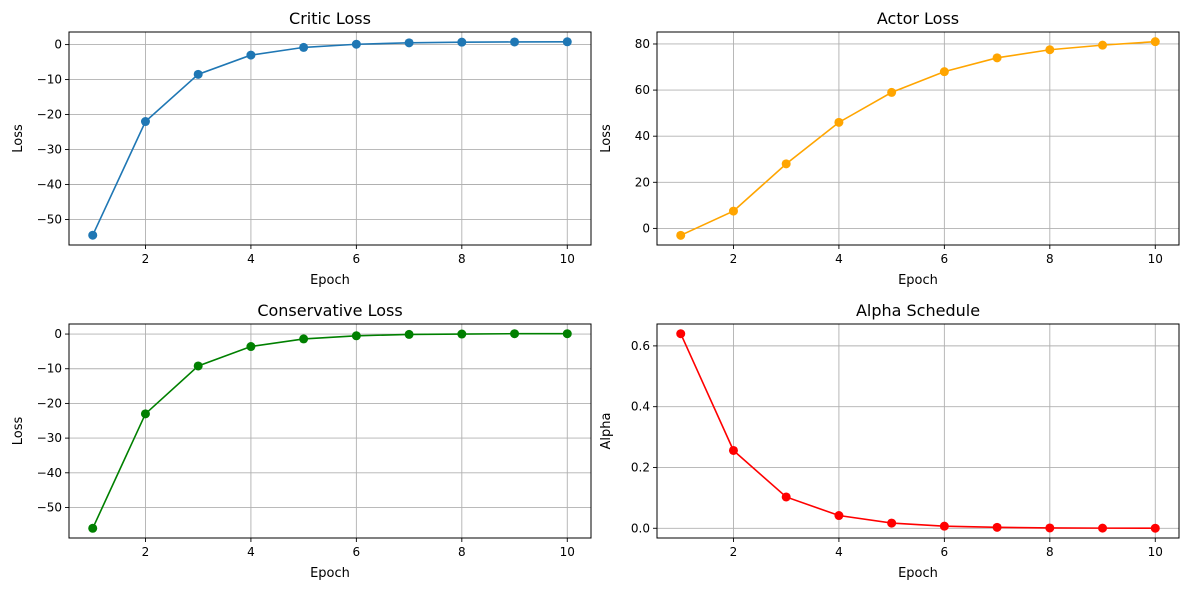 This screenshot has width=1189, height=590. What do you see at coordinates (640, 528) in the screenshot?
I see `y-tick-label: 0.0` at bounding box center [640, 528].